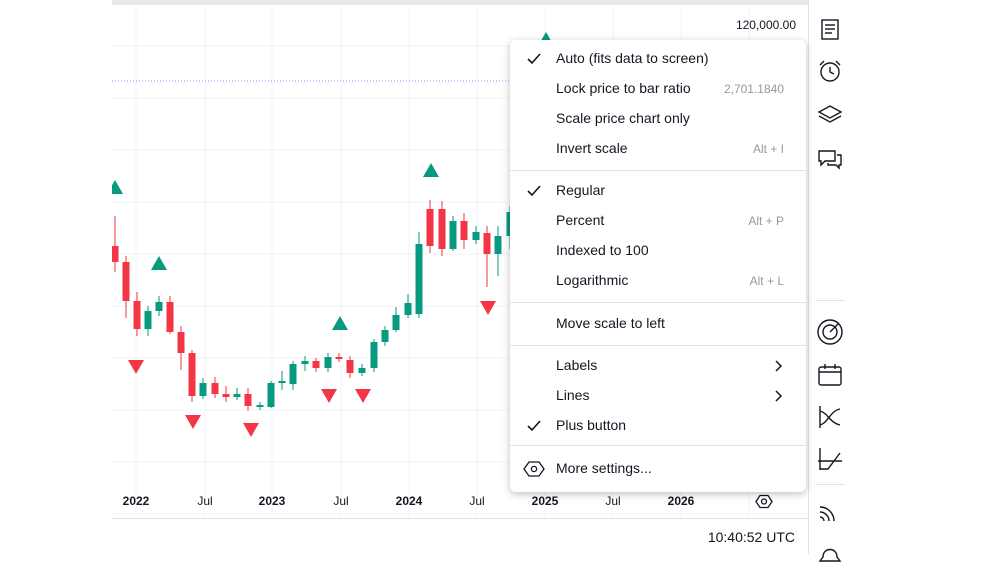  Describe the element at coordinates (658, 221) in the screenshot. I see `menu-item-percent: Percent Alt + P` at that location.